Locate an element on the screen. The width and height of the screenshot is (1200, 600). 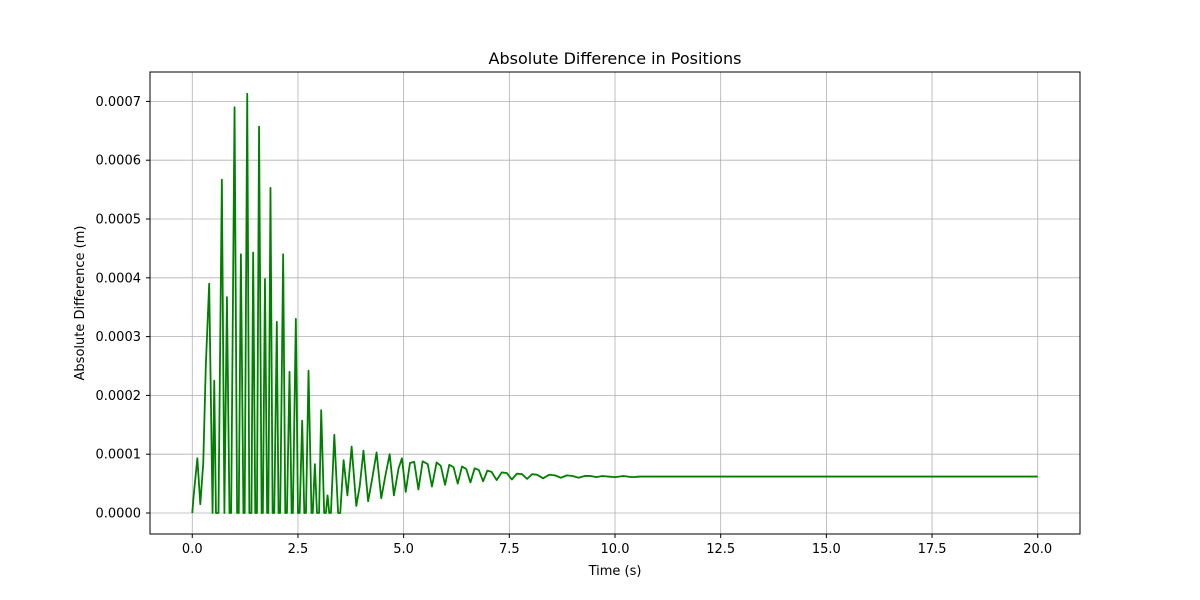
x-tick-label: 10.0 is located at coordinates (615, 549).